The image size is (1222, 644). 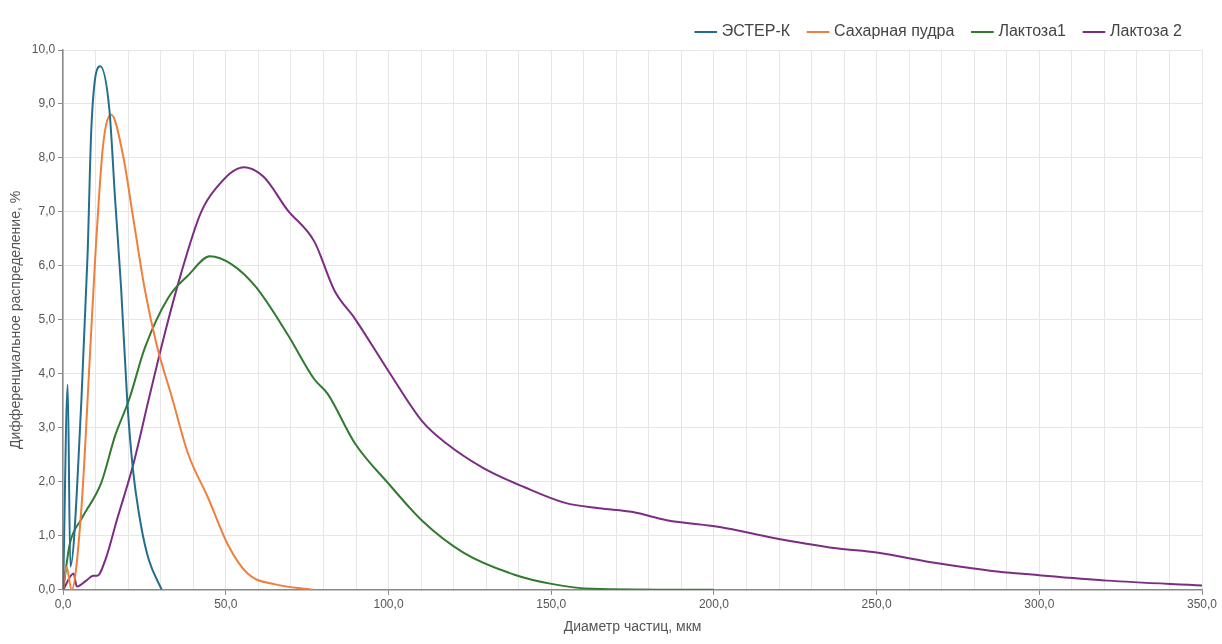 What do you see at coordinates (1032, 31) in the screenshot?
I see `legend-label: Лактоза1` at bounding box center [1032, 31].